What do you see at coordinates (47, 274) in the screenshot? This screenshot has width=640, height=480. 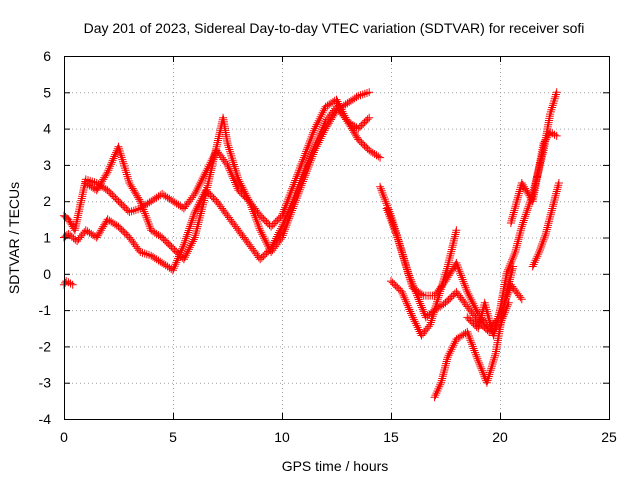 I see `y-tick-label: 0` at bounding box center [47, 274].